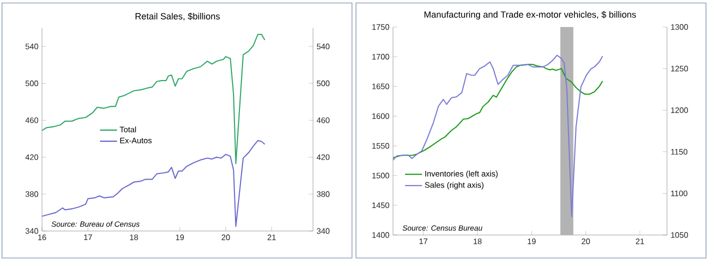  Describe the element at coordinates (498, 111) in the screenshot. I see `line-series` at that location.